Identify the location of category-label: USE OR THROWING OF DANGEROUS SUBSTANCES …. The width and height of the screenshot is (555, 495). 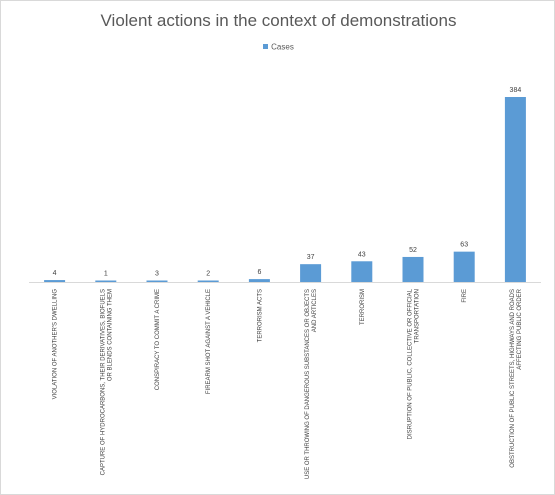
(311, 384).